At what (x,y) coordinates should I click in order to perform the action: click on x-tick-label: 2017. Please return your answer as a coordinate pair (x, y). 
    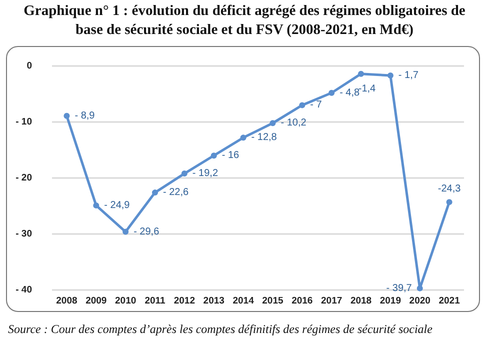
    Looking at the image, I should click on (331, 301).